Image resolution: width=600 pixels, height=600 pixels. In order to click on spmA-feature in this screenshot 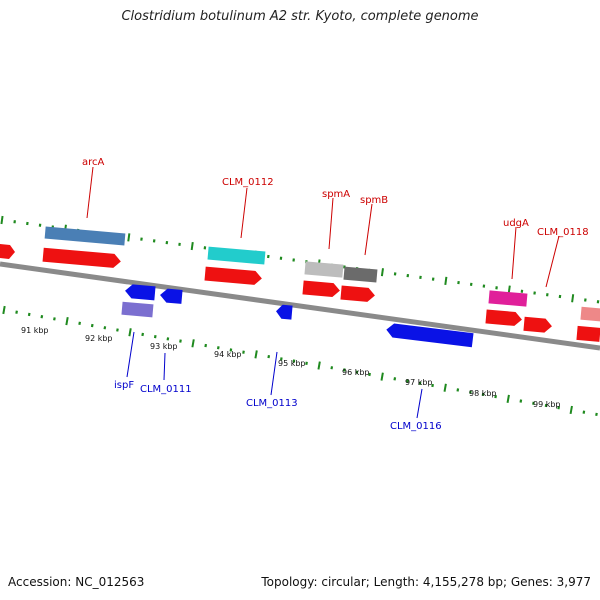, I will do `click(324, 269)`.